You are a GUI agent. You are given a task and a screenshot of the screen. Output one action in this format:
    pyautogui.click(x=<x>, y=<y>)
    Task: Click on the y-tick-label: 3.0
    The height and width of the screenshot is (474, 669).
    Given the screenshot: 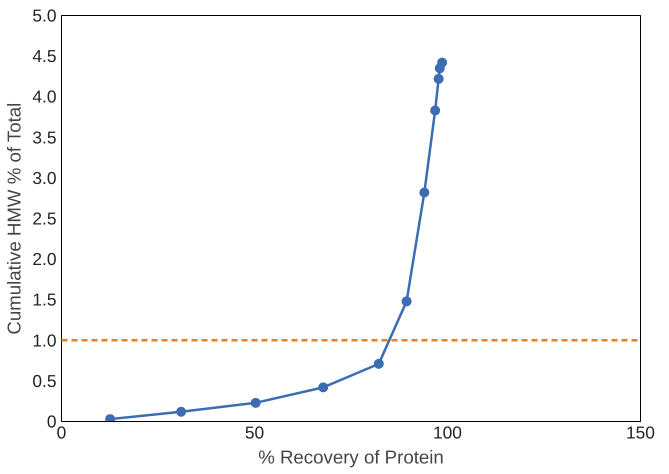 What is the action you would take?
    pyautogui.click(x=44, y=178)
    